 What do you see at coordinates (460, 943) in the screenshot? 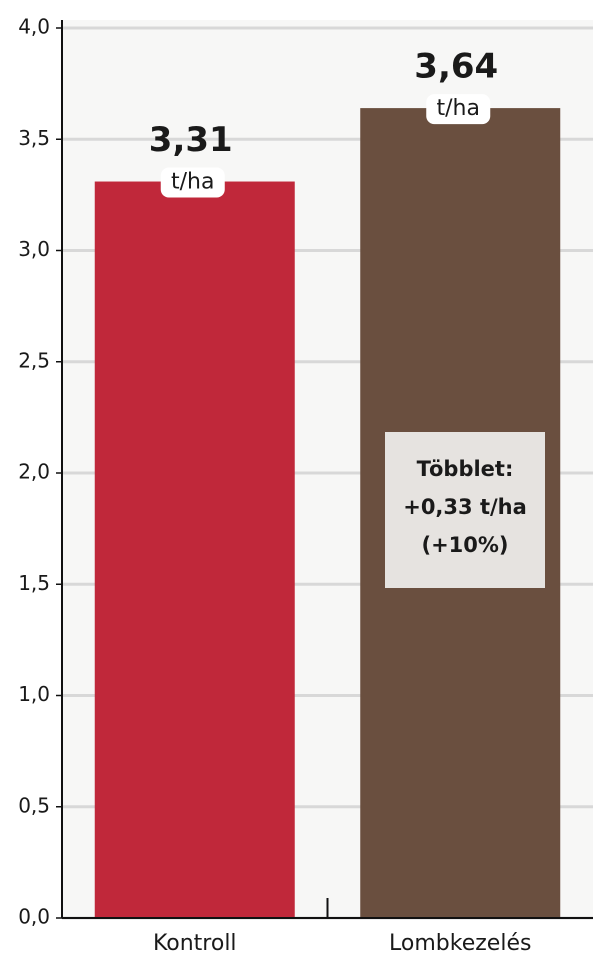
I see `x-tick-label: Lombkezelés` at bounding box center [460, 943].